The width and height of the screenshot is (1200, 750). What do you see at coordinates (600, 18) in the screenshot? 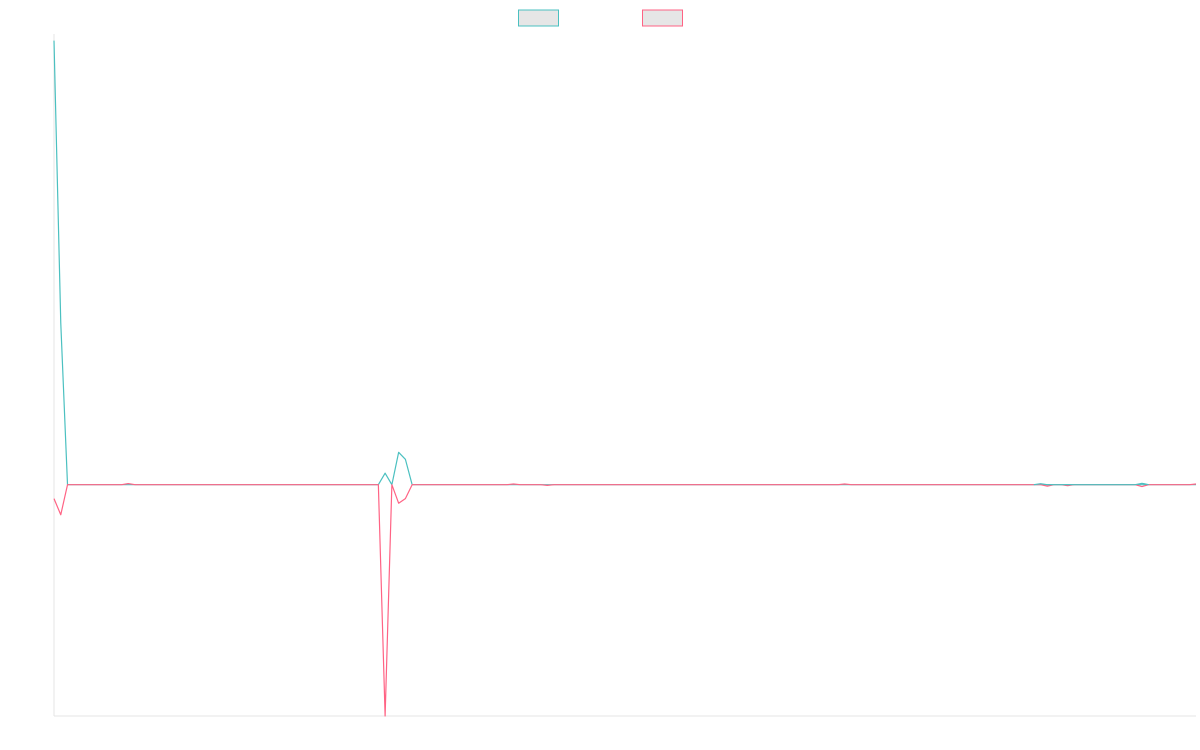
I see `legend` at bounding box center [600, 18].